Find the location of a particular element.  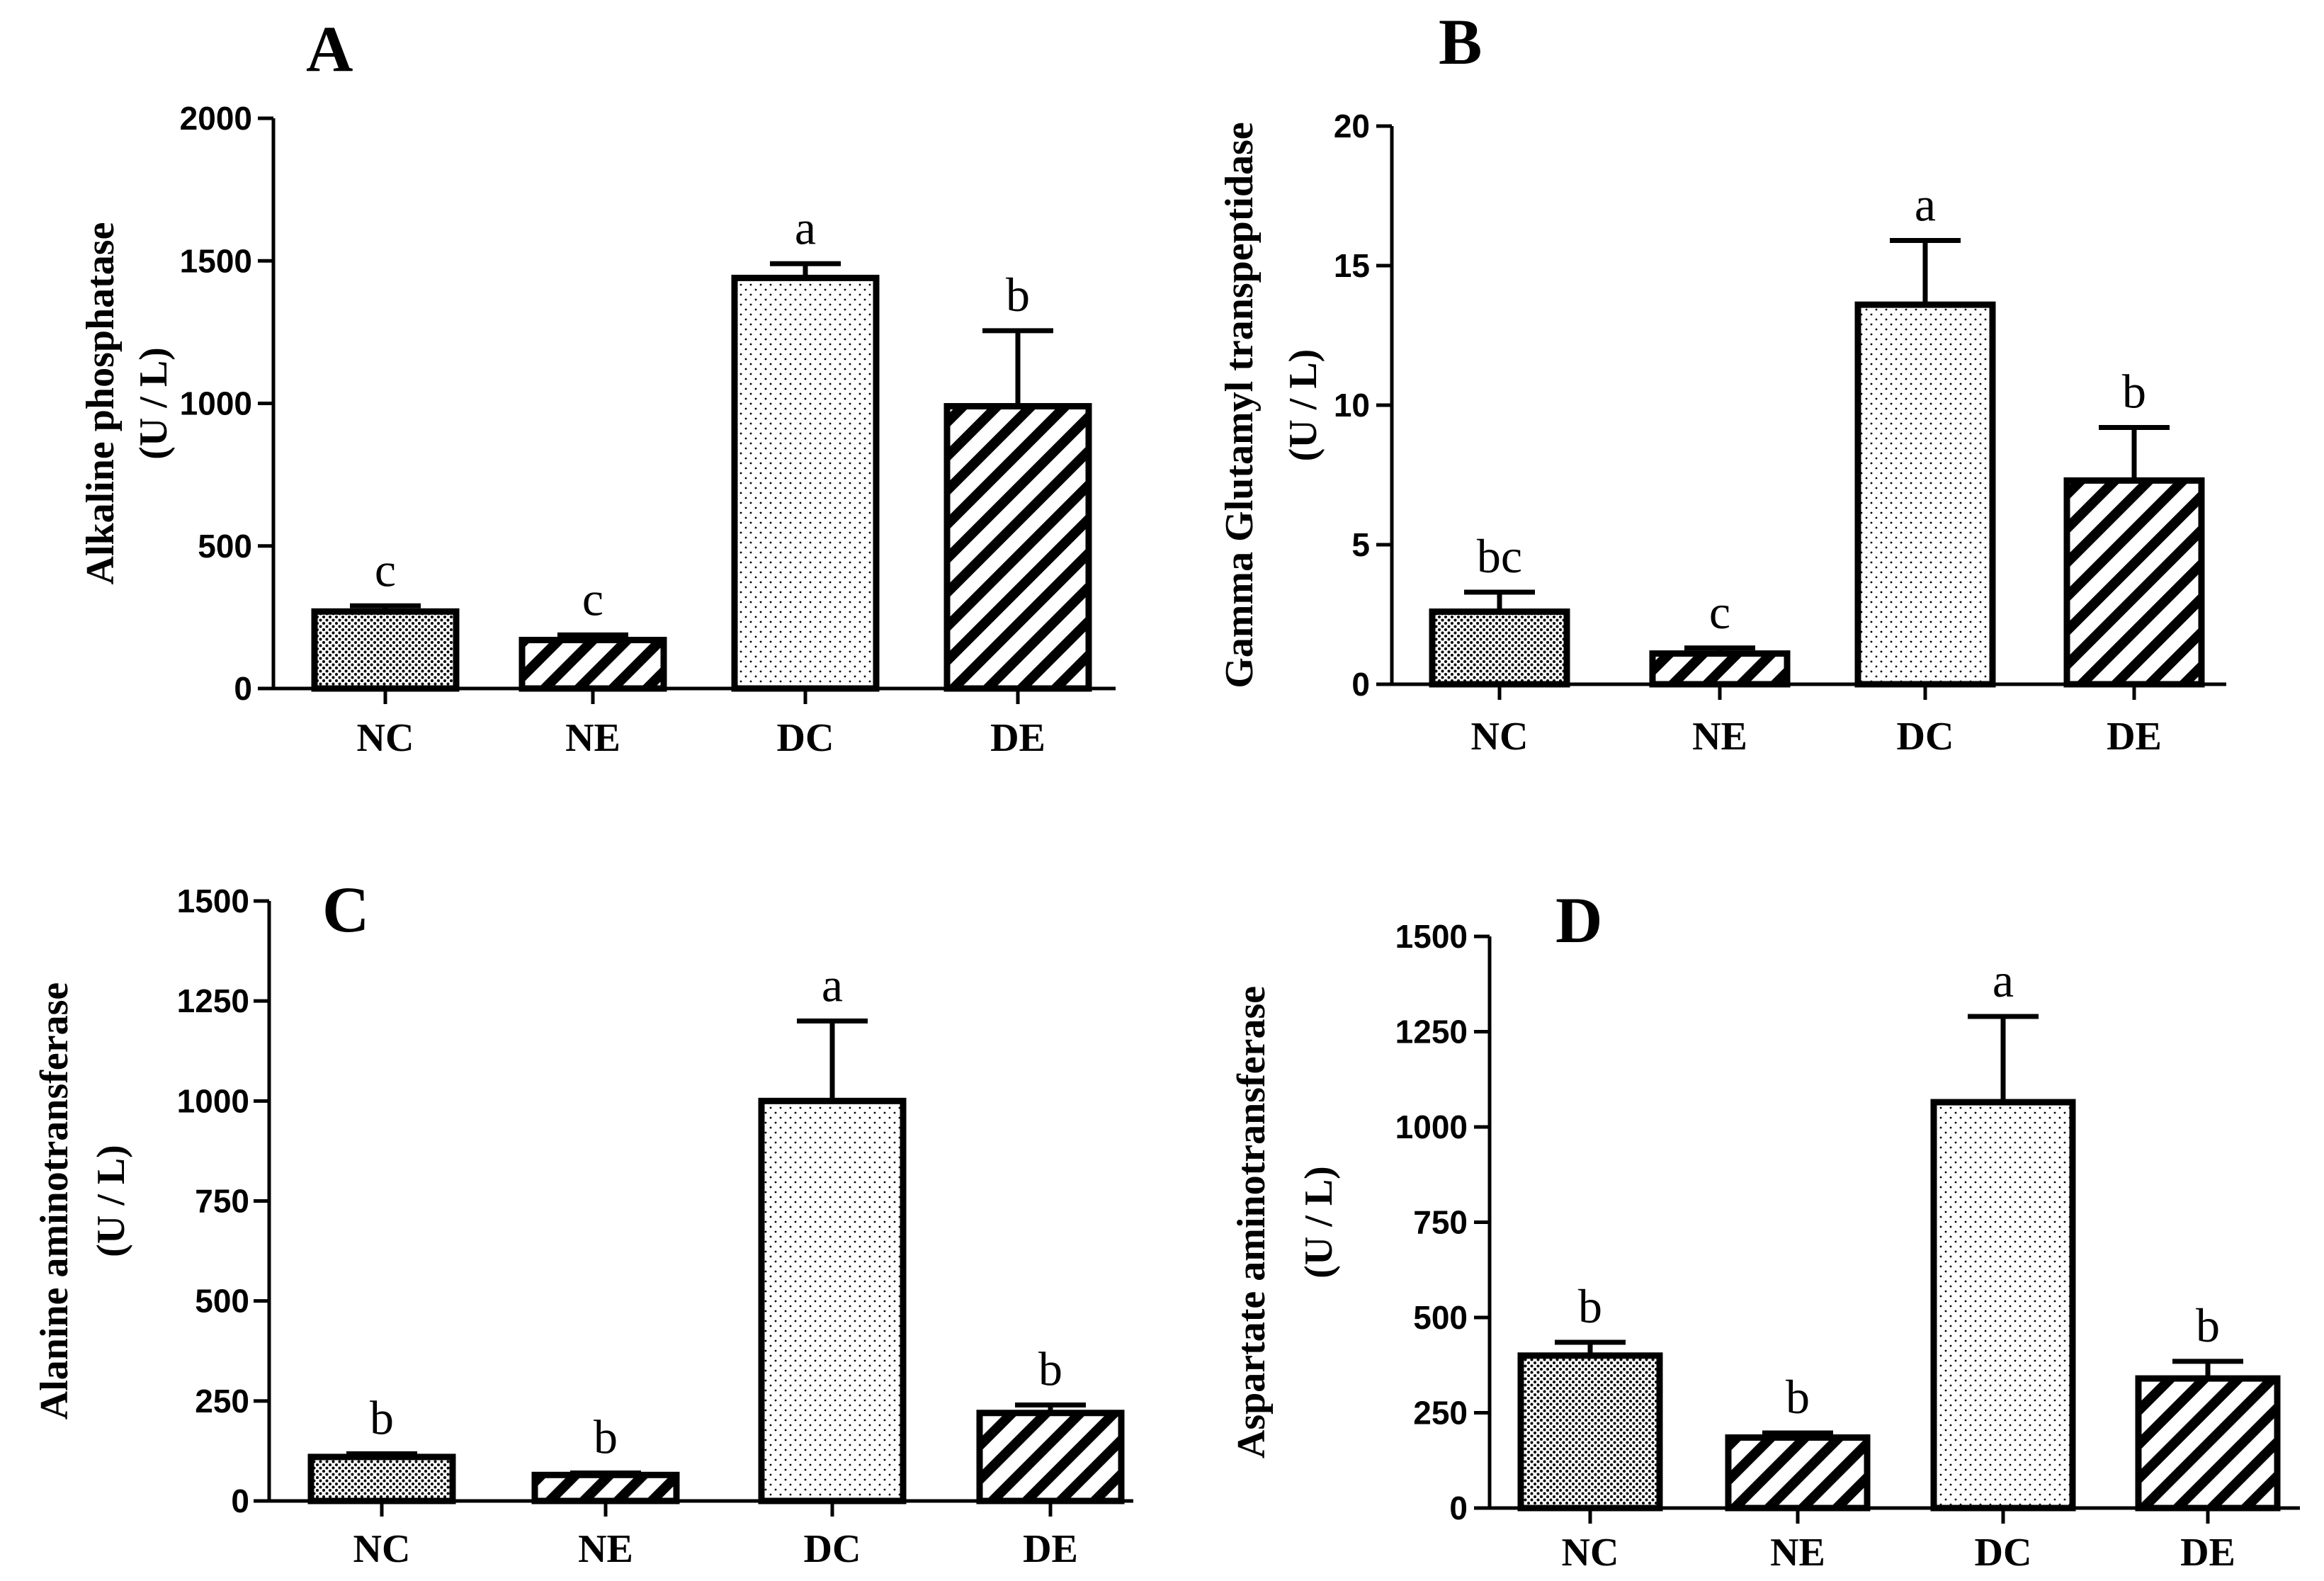

y-tick-label: 2000 is located at coordinates (216, 119).